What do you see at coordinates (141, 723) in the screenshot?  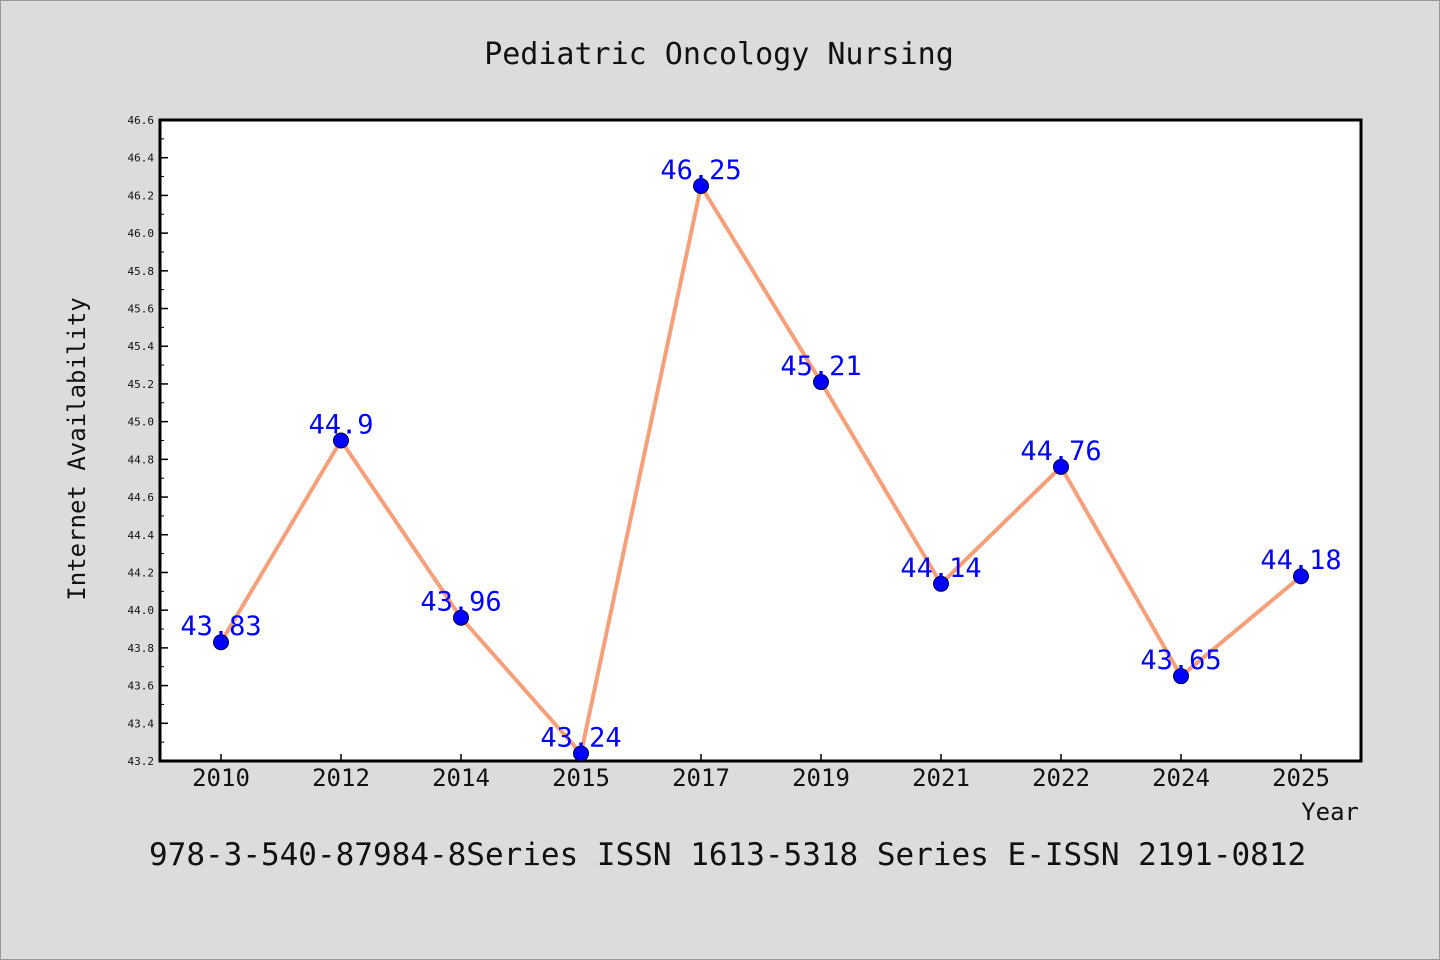 I see `y-tick-label: 43.4` at bounding box center [141, 723].